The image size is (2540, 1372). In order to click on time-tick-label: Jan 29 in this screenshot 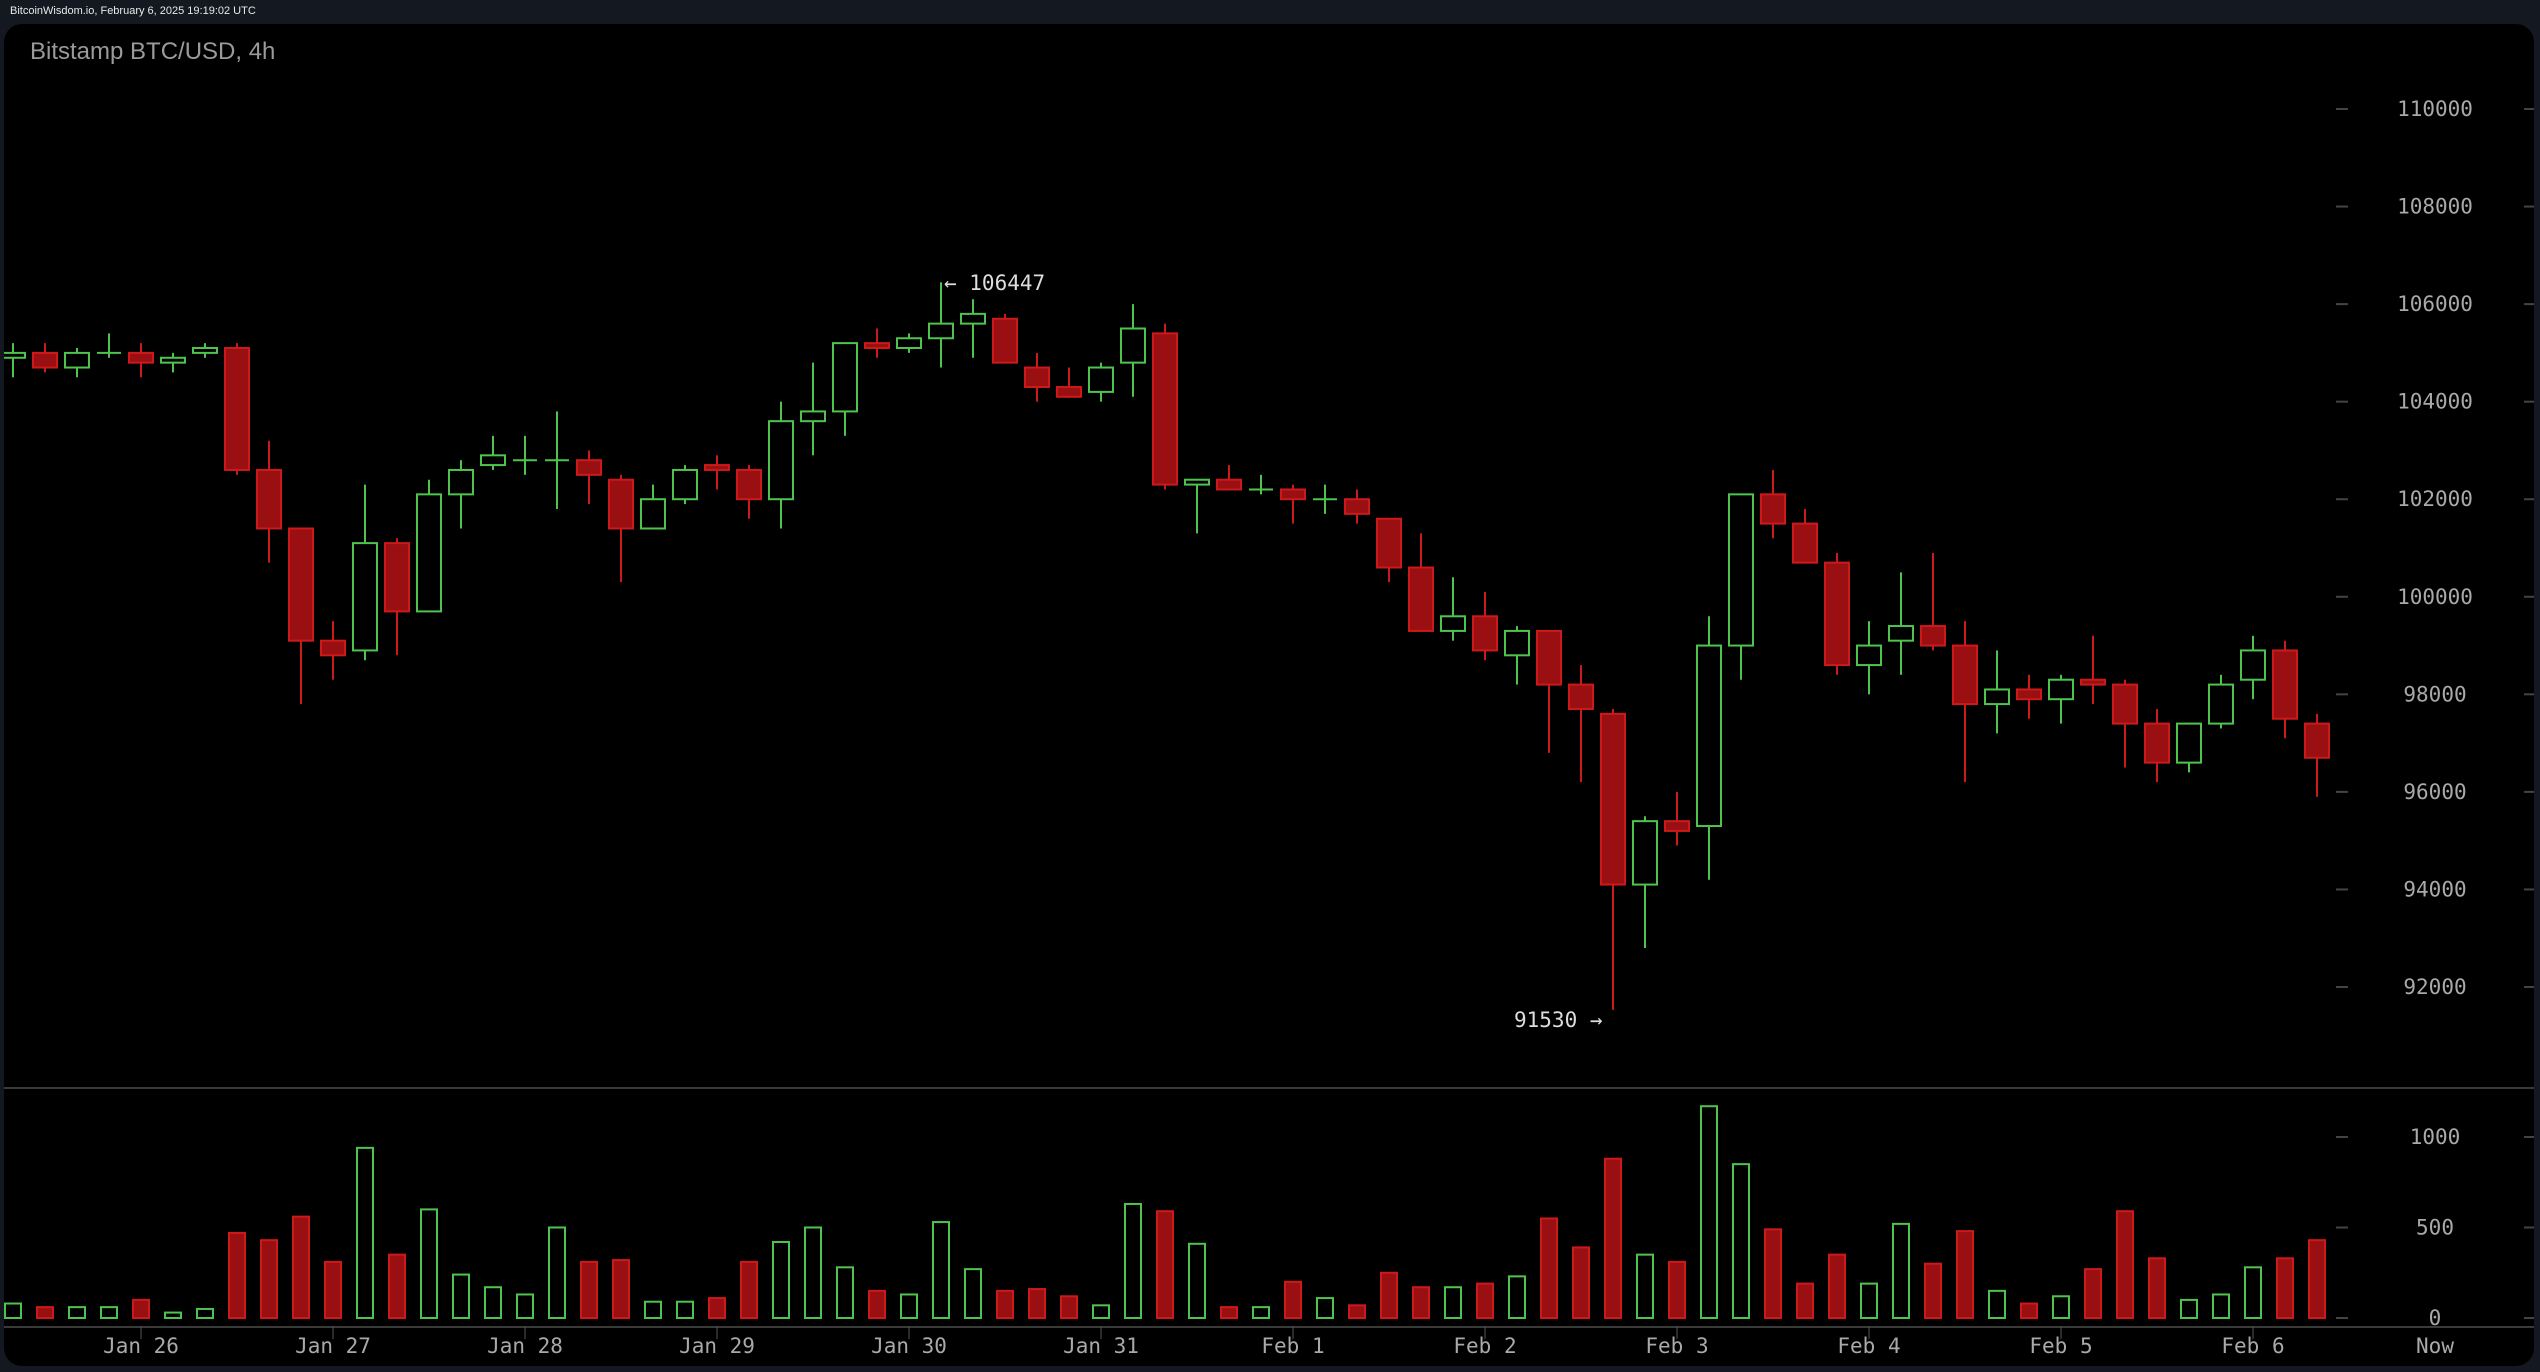, I will do `click(717, 1346)`.